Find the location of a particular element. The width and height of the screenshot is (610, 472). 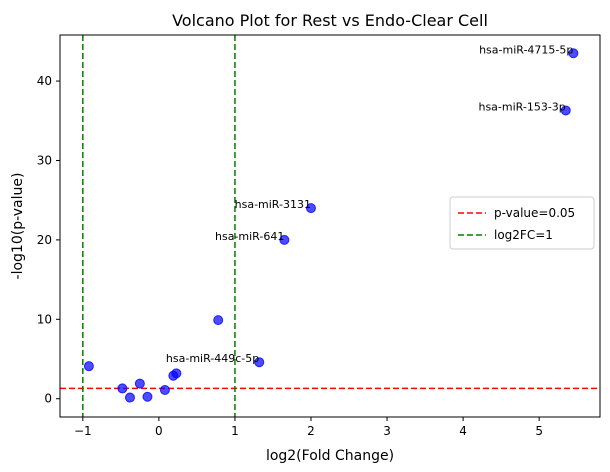

legend-label-0: p-value=0.05 is located at coordinates (534, 213).